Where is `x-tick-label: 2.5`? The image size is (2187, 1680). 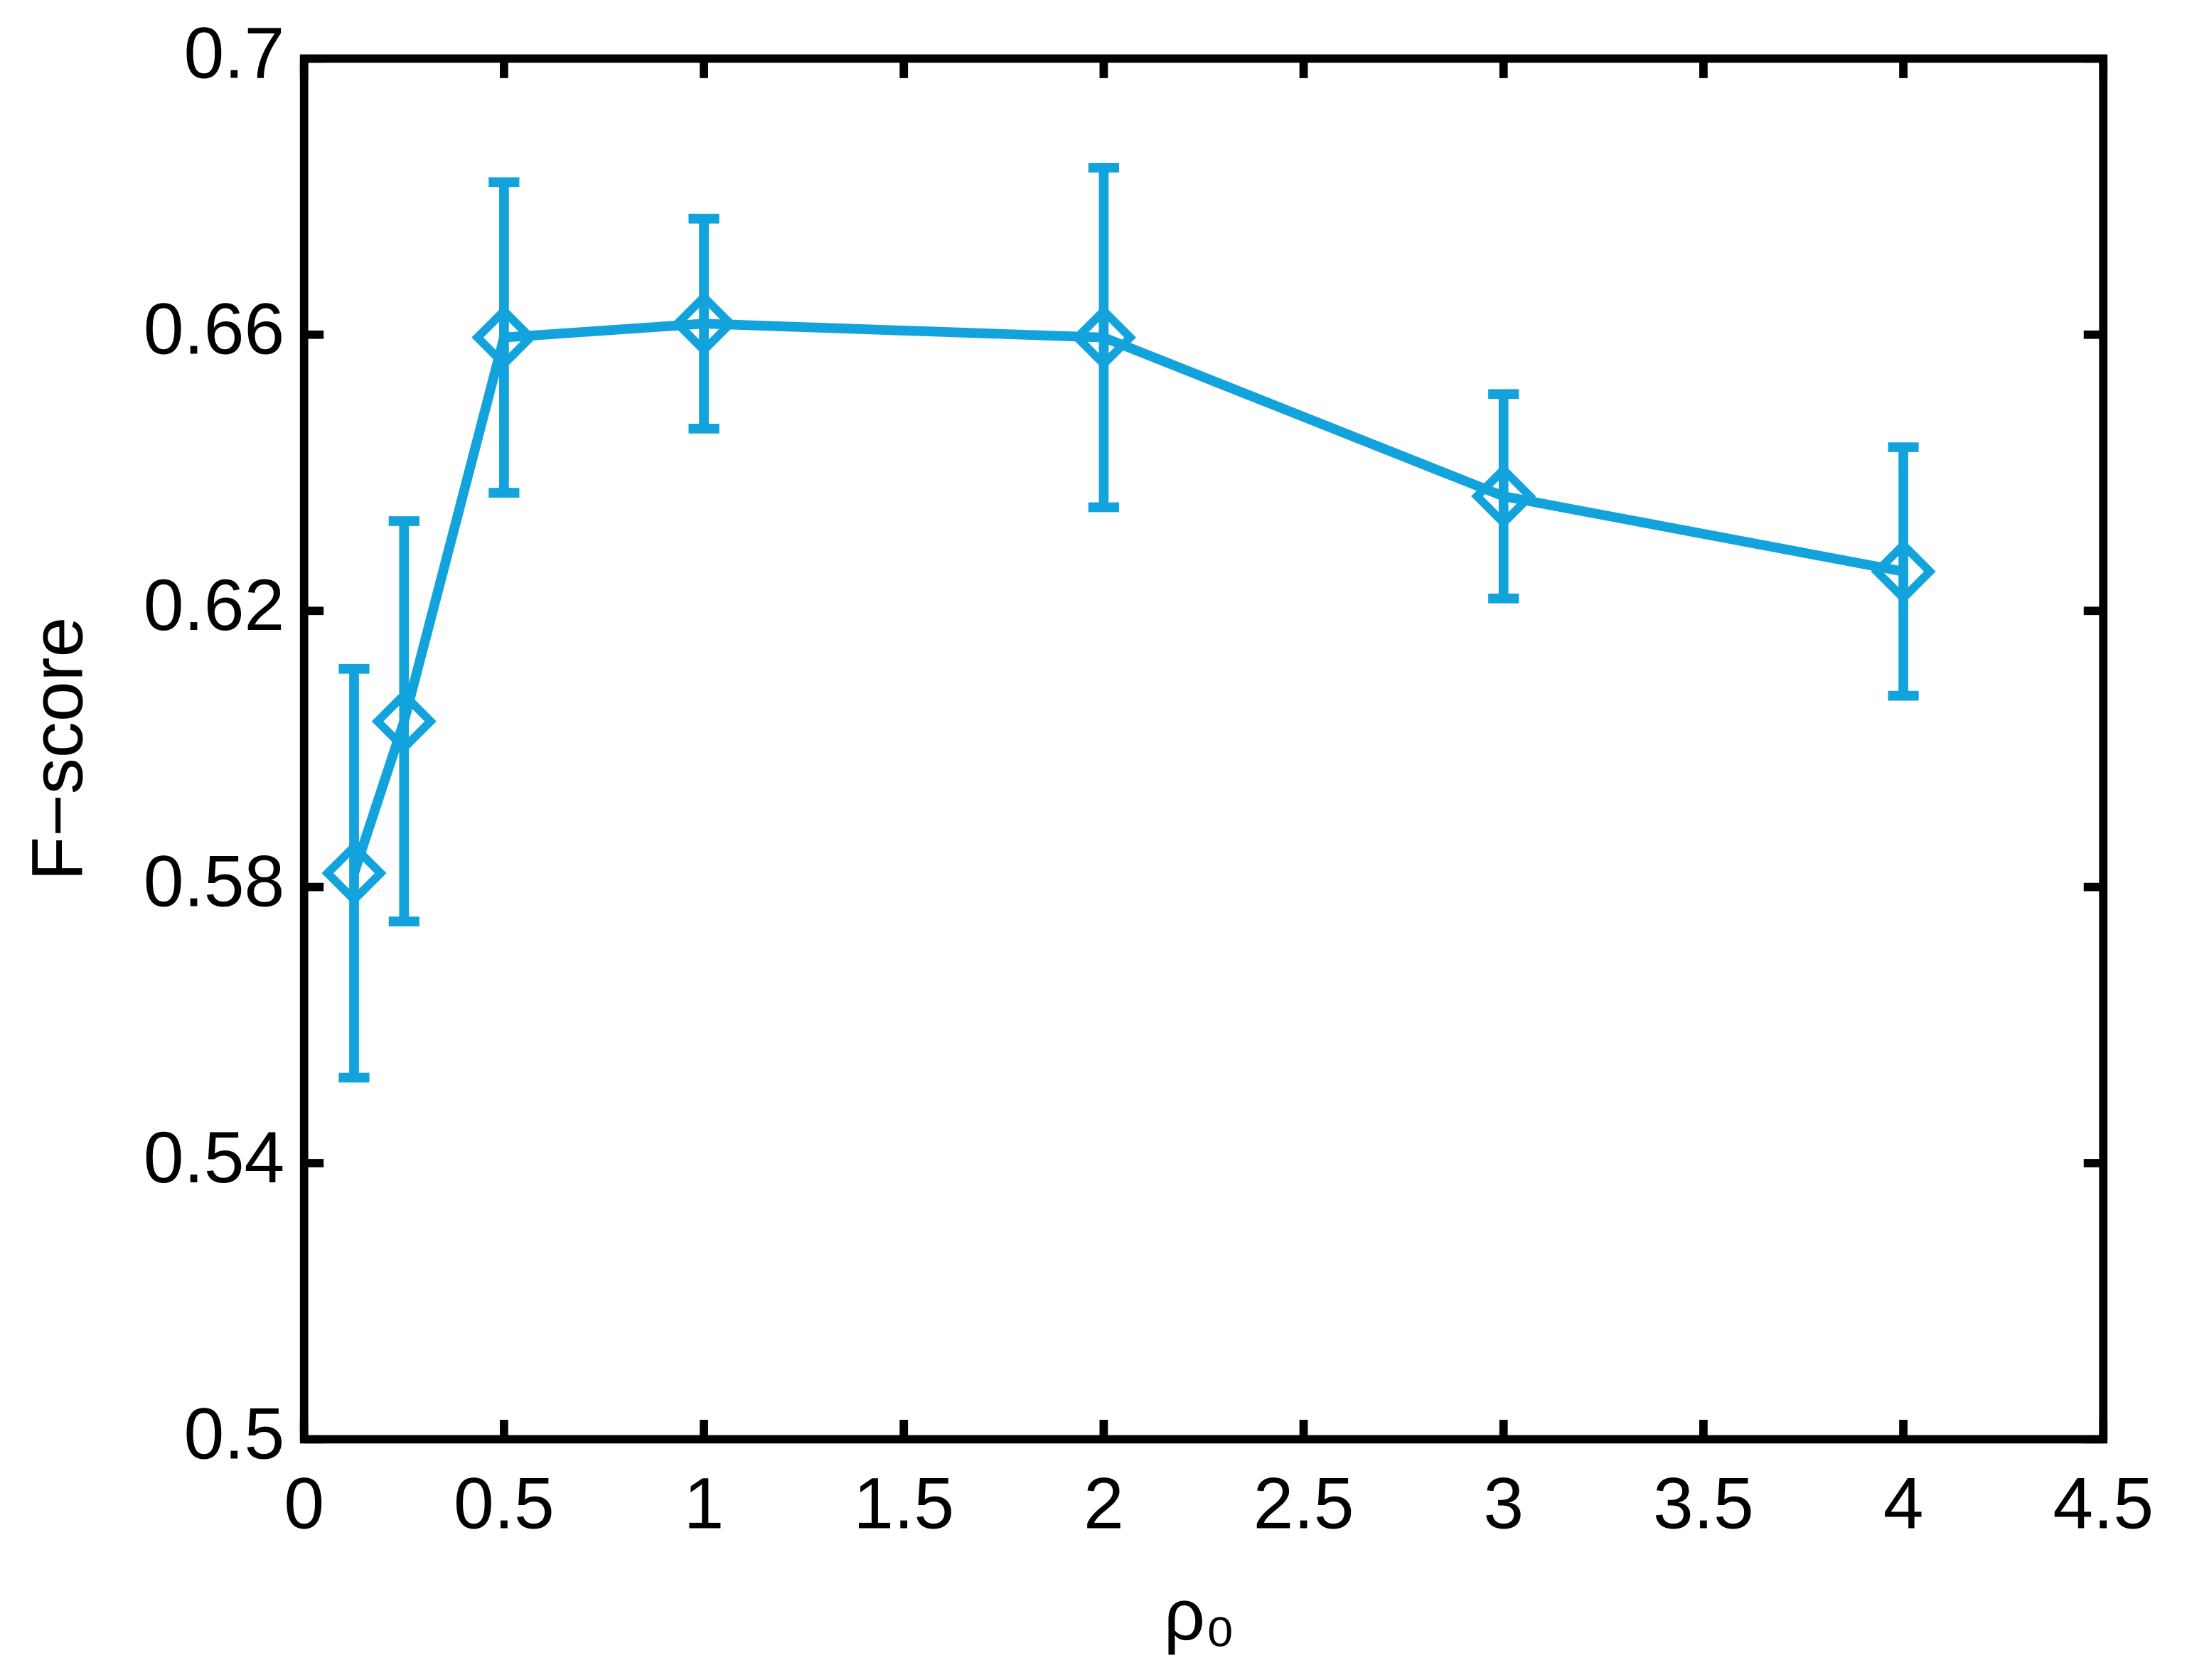 x-tick-label: 2.5 is located at coordinates (1303, 1502).